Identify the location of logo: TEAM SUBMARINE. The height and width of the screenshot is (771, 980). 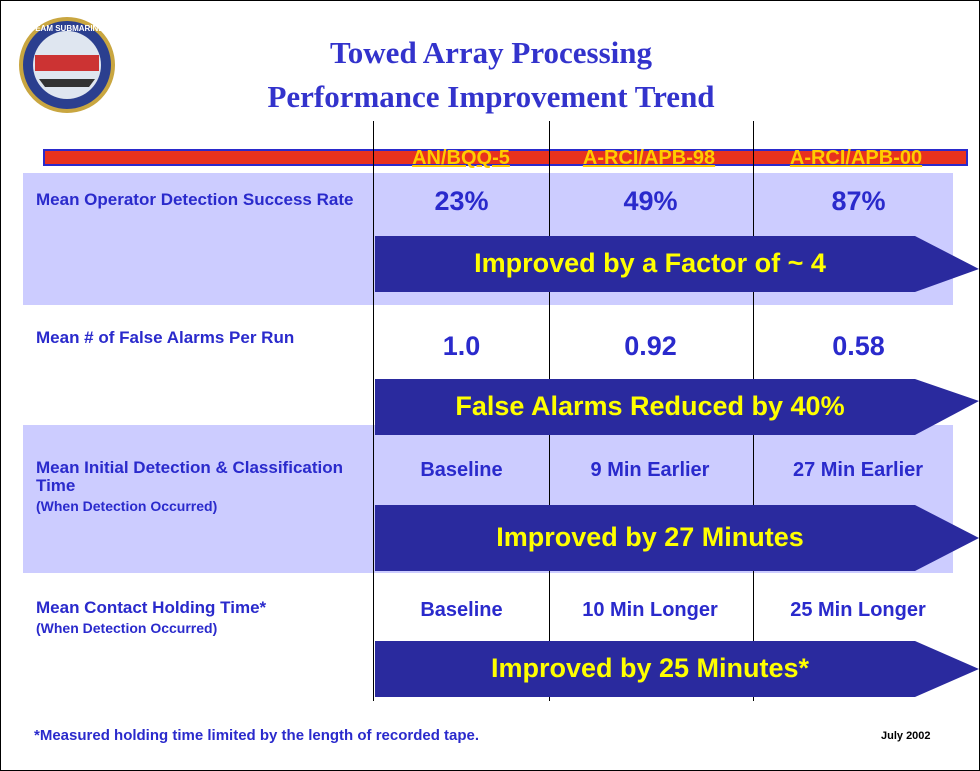
(67, 65).